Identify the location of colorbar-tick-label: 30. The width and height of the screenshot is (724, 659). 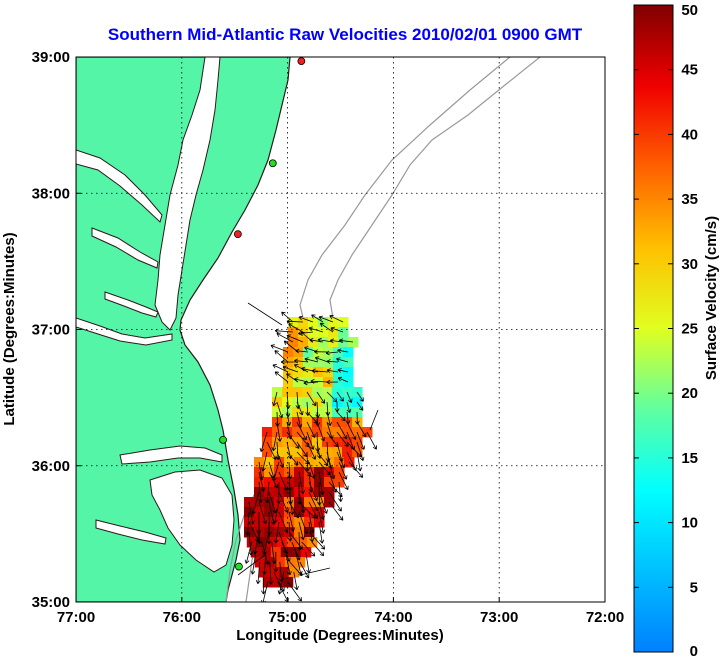
(689, 264).